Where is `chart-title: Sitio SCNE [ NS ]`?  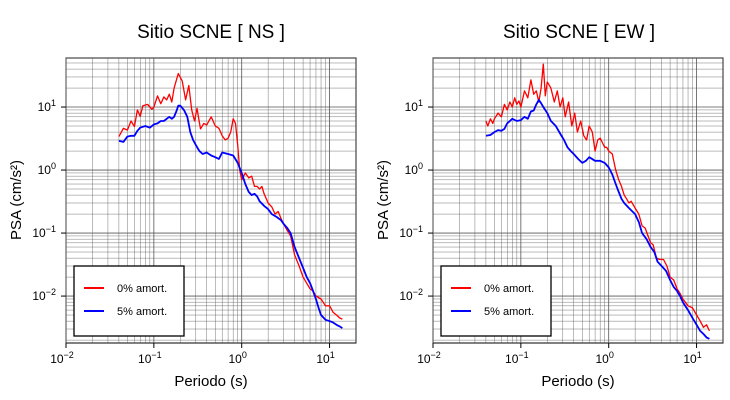
chart-title: Sitio SCNE [ NS ] is located at coordinates (211, 32).